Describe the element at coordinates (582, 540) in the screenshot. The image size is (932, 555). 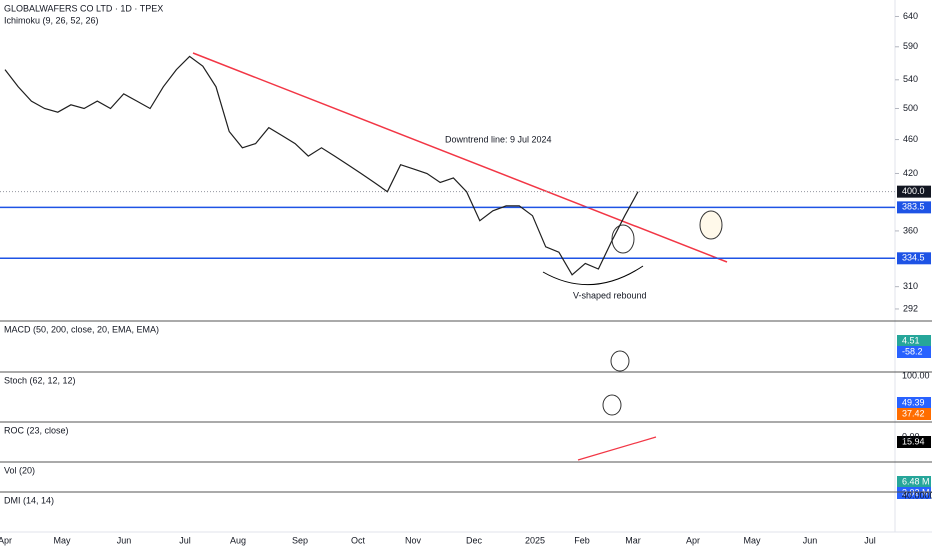
I see `x-tick-label: Feb` at that location.